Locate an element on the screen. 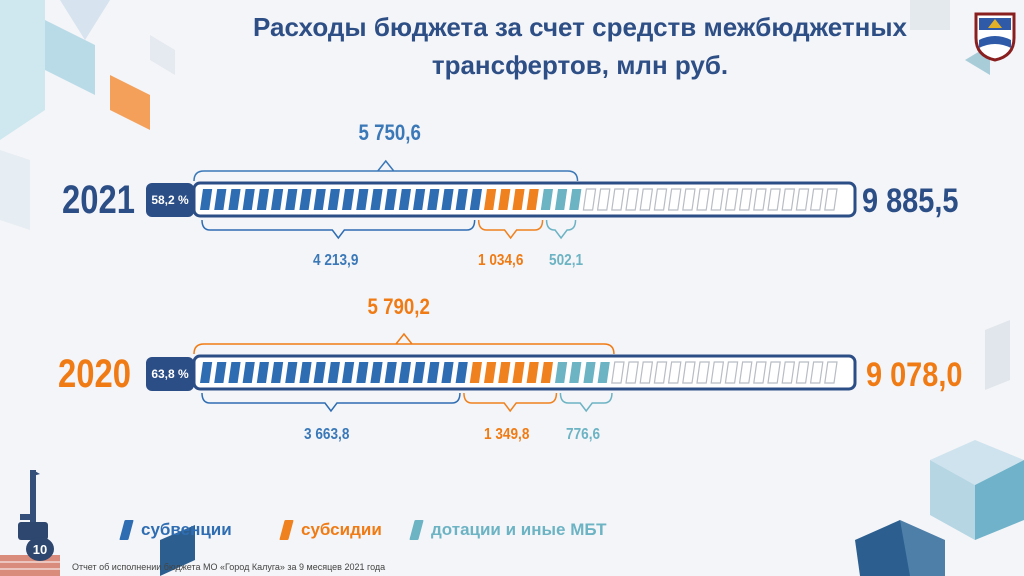  total-label-2021: 9 885,5 is located at coordinates (910, 201).